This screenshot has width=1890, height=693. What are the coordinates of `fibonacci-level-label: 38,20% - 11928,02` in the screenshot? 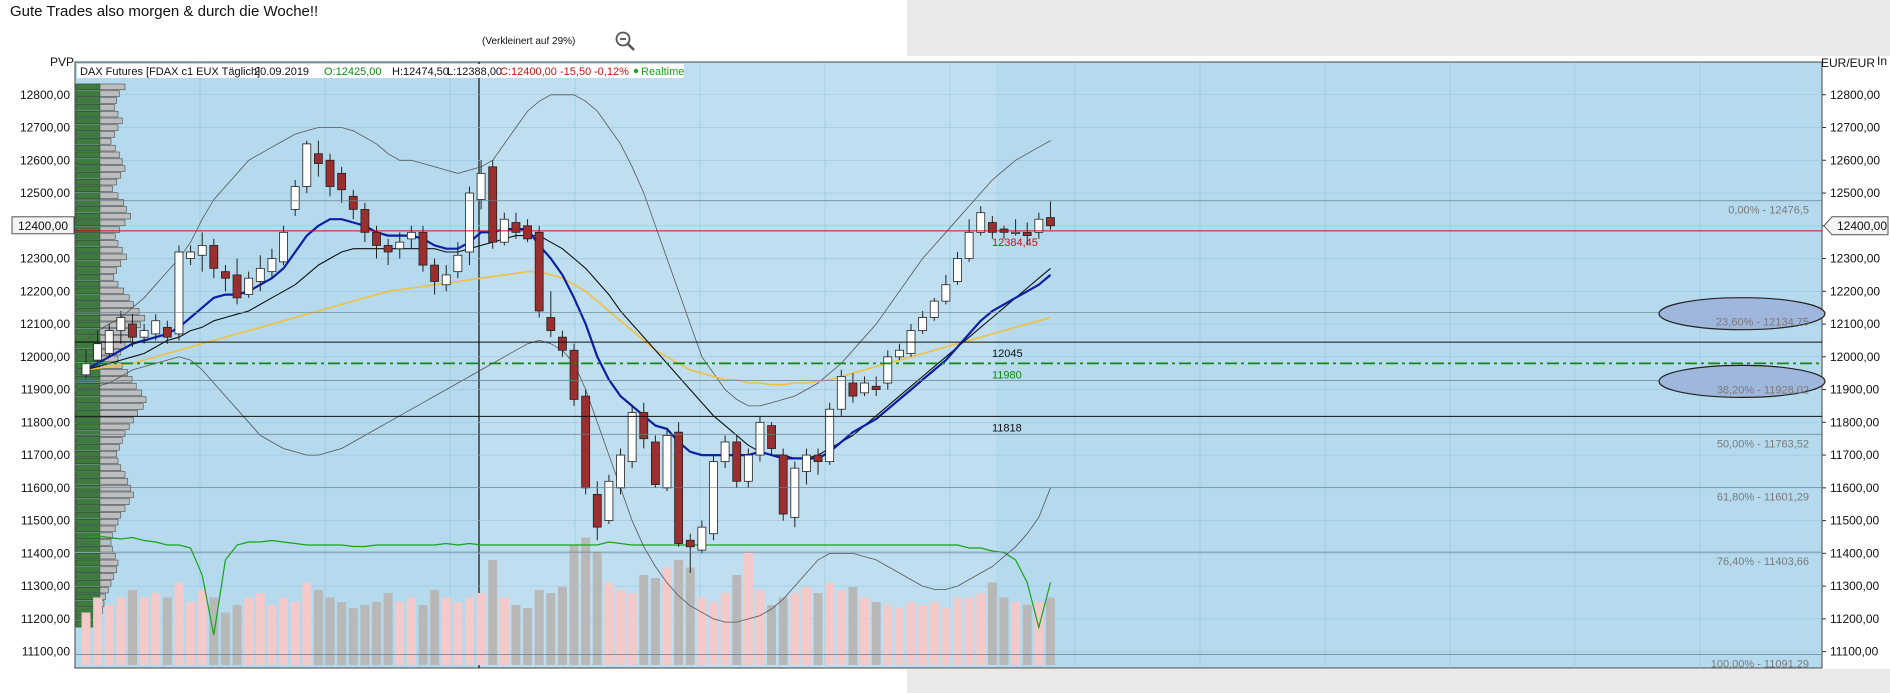 It's located at (1763, 390).